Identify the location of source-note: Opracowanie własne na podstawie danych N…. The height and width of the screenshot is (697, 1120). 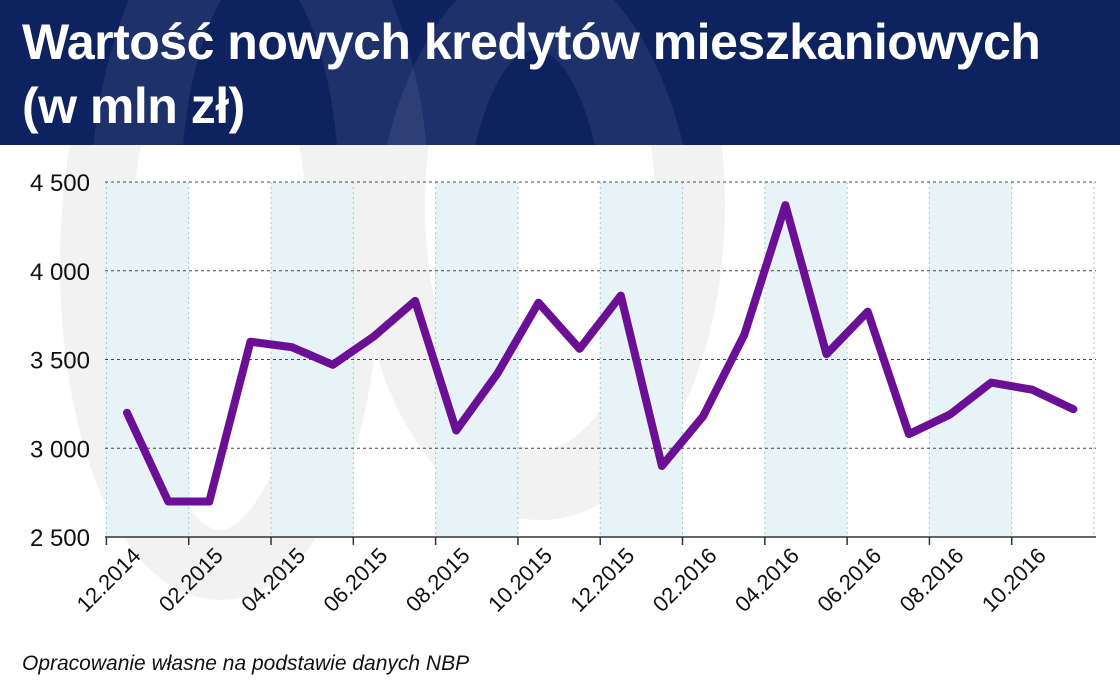
(246, 663).